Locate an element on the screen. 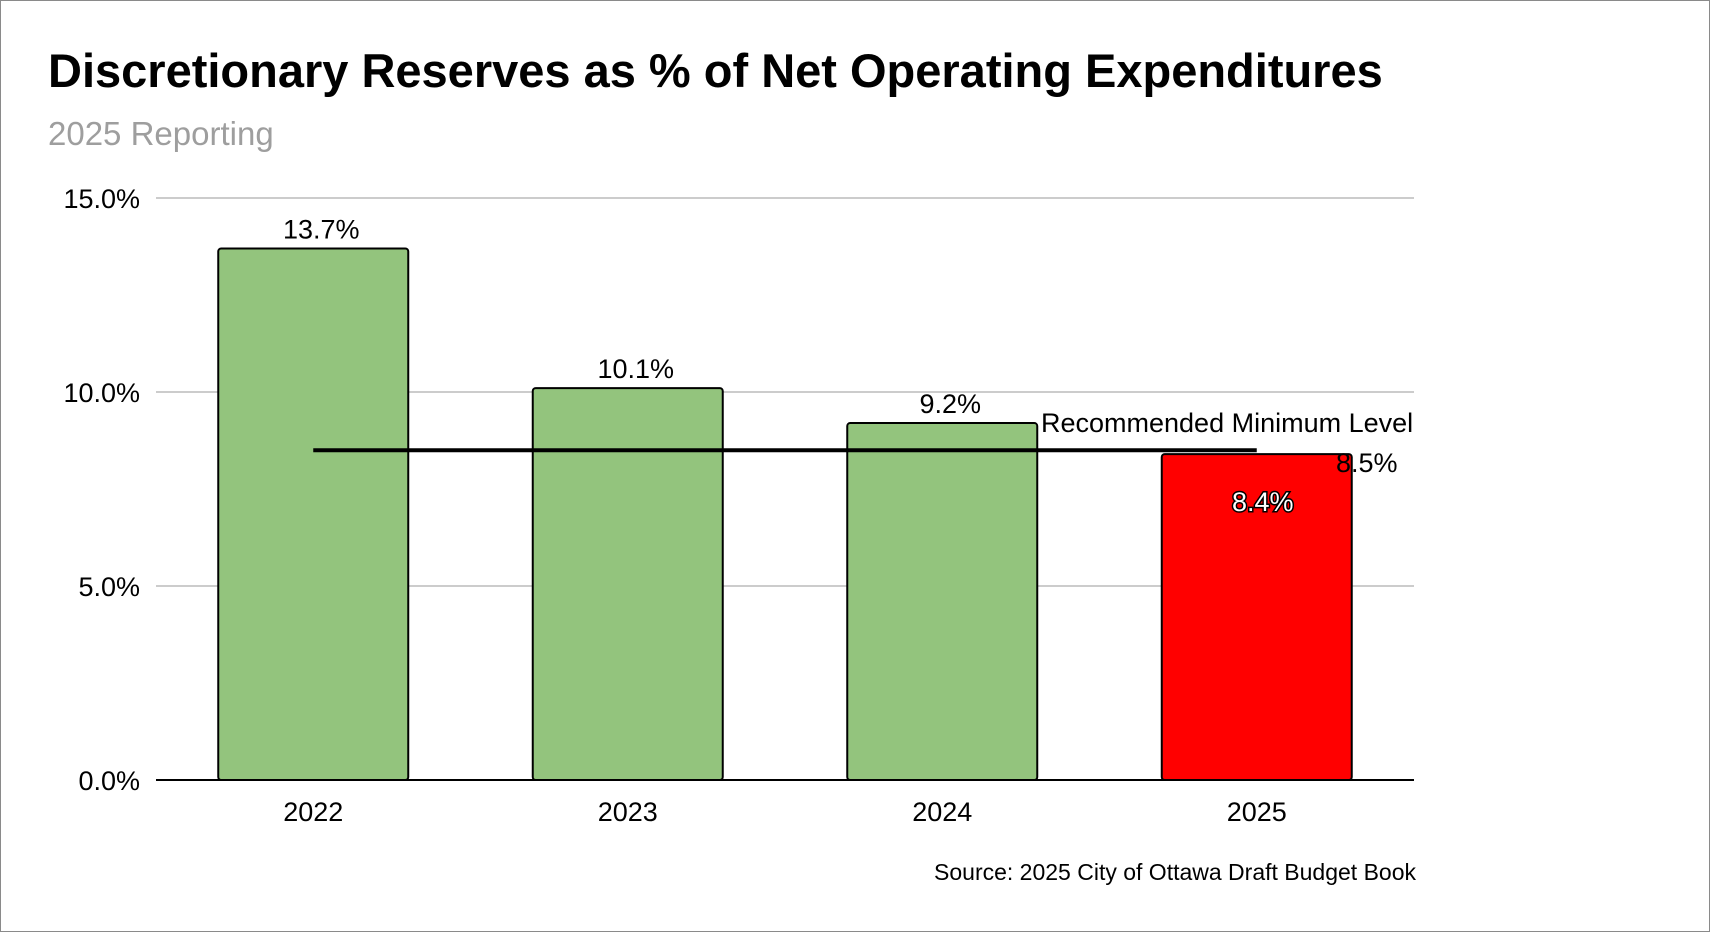 The image size is (1710, 932). bar-2022 is located at coordinates (313, 514).